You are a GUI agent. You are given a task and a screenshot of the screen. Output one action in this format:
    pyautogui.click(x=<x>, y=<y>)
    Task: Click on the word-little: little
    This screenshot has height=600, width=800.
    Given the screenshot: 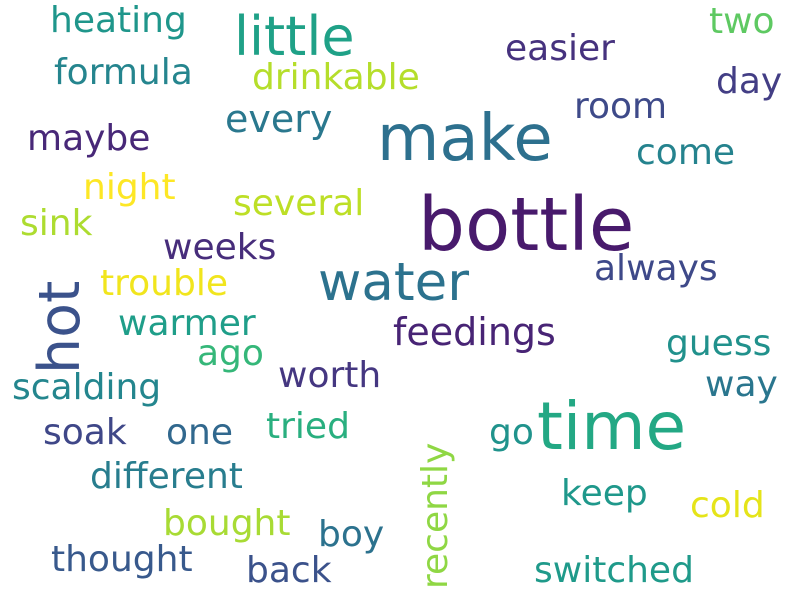 What is the action you would take?
    pyautogui.click(x=294, y=36)
    